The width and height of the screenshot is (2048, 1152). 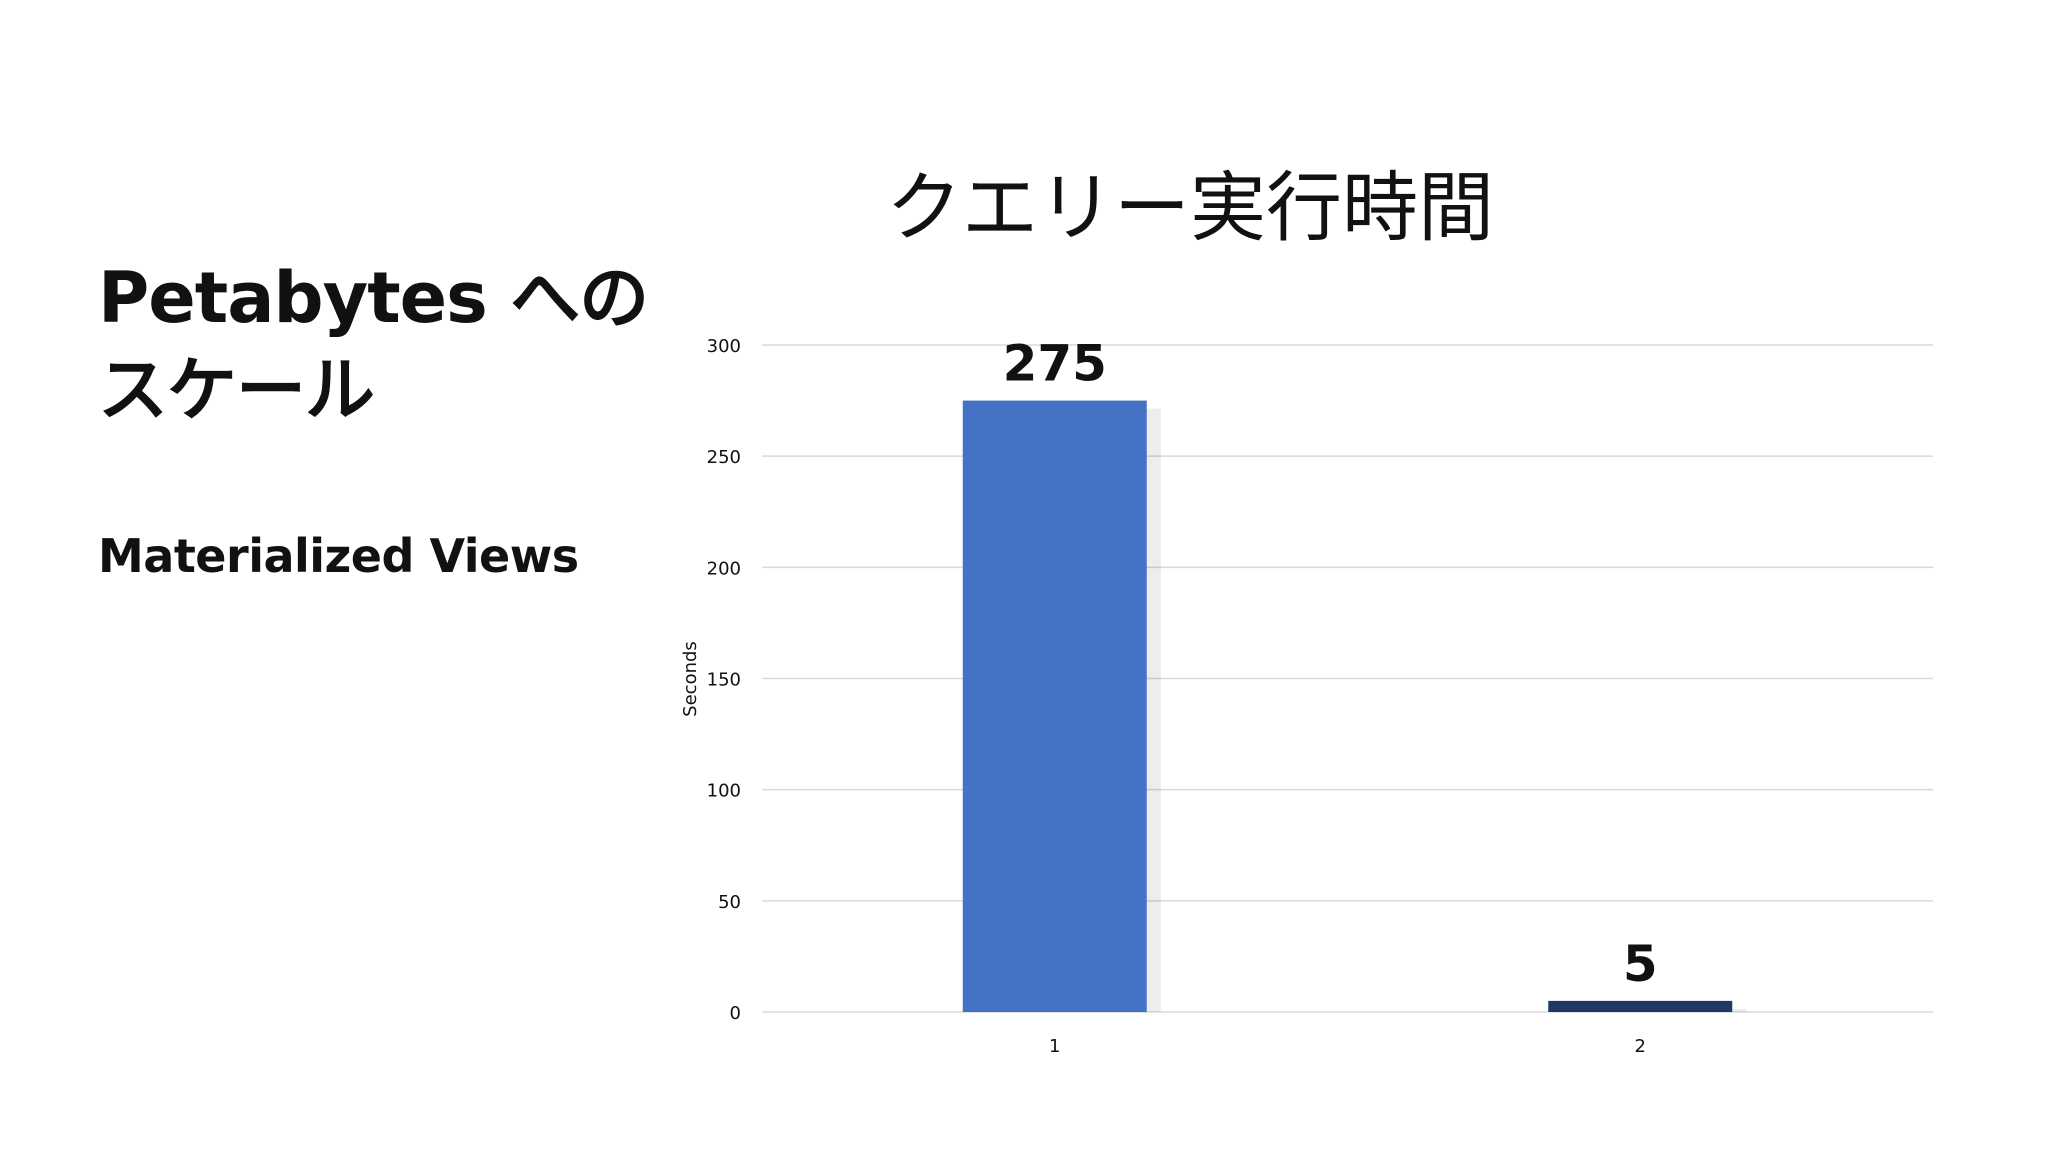 I want to click on y-tick-label: 50, so click(x=729, y=902).